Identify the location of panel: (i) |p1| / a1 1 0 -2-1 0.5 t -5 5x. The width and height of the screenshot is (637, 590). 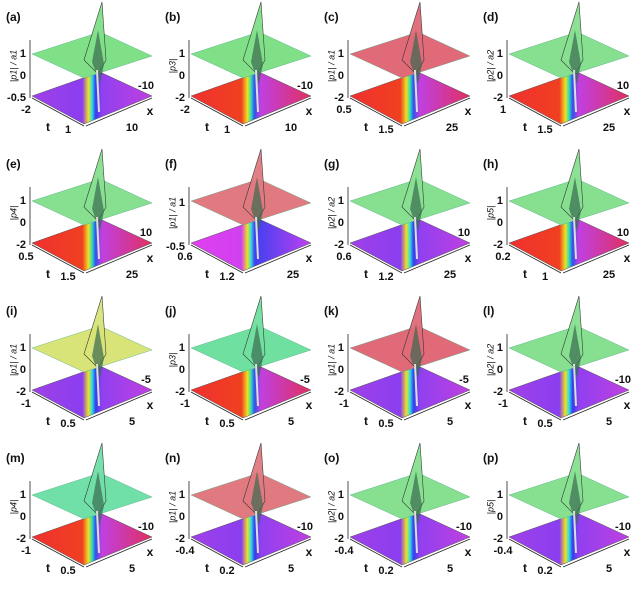
(80, 362).